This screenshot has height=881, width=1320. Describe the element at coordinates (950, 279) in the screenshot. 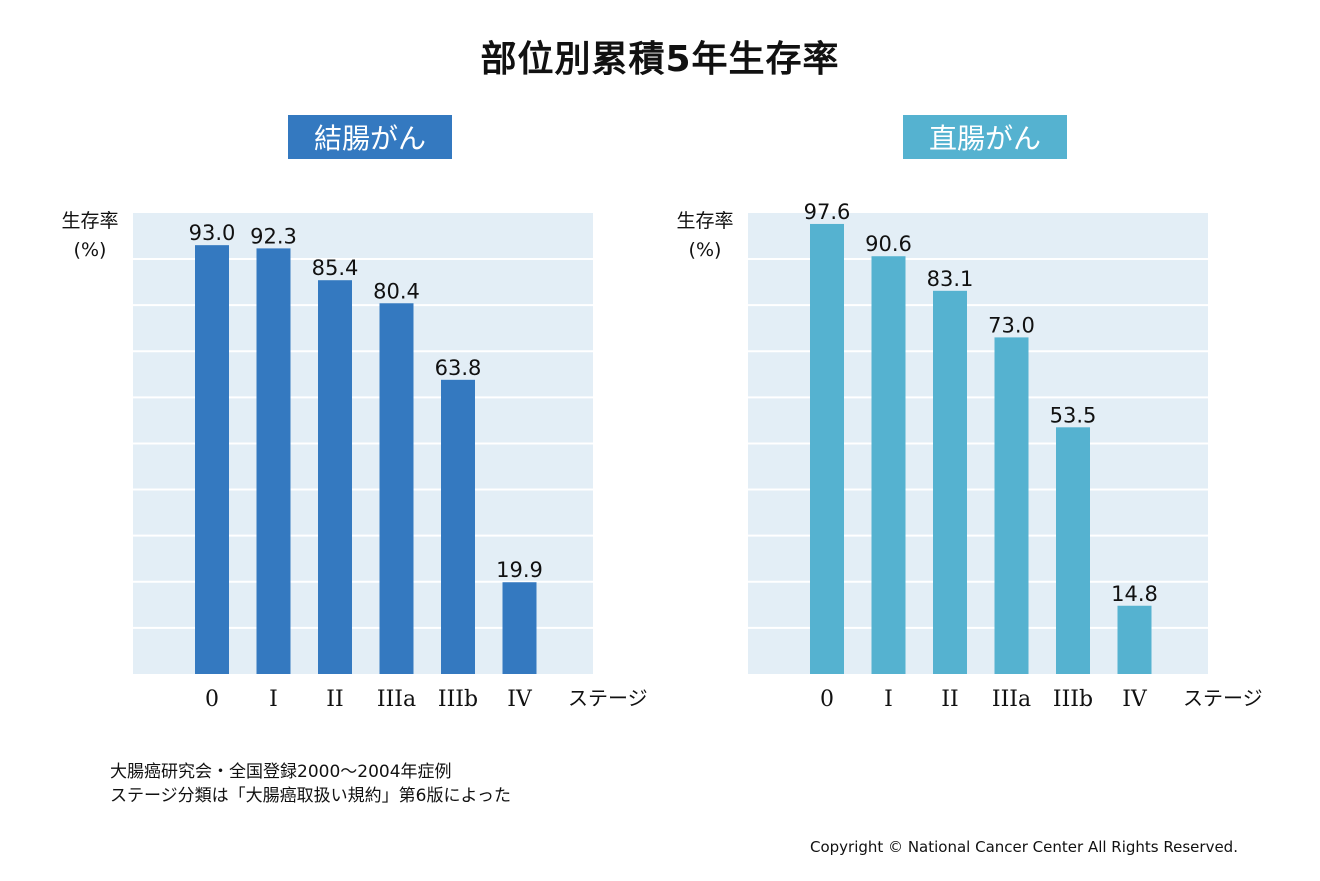

I see `rectal-value-label-2: 83.1` at that location.